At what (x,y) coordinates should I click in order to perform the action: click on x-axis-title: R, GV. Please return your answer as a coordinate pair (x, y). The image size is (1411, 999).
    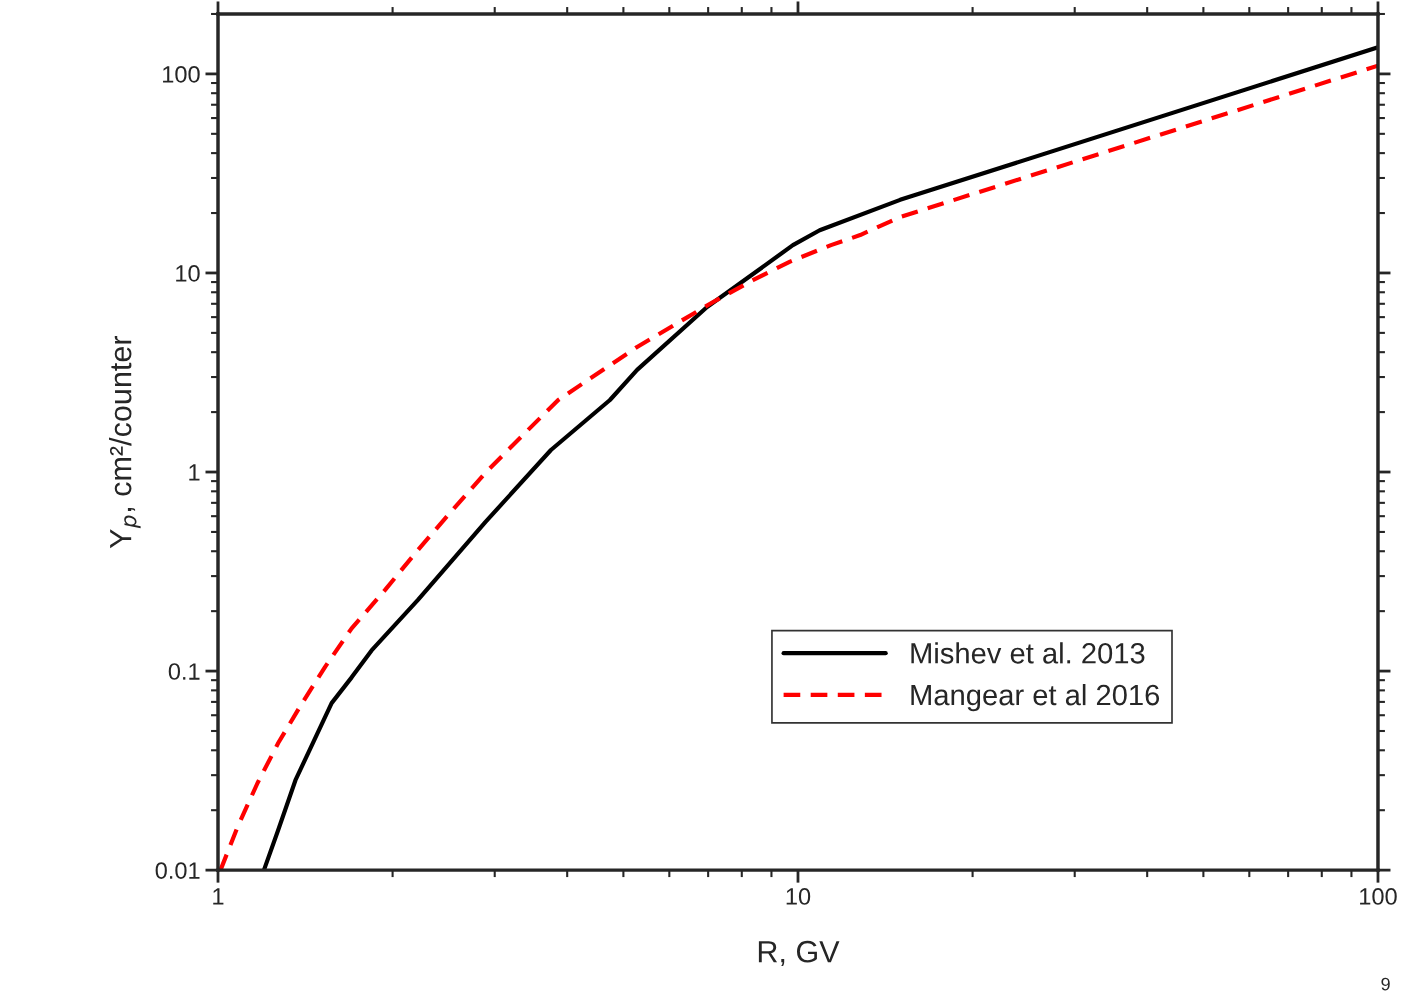
    Looking at the image, I should click on (799, 953).